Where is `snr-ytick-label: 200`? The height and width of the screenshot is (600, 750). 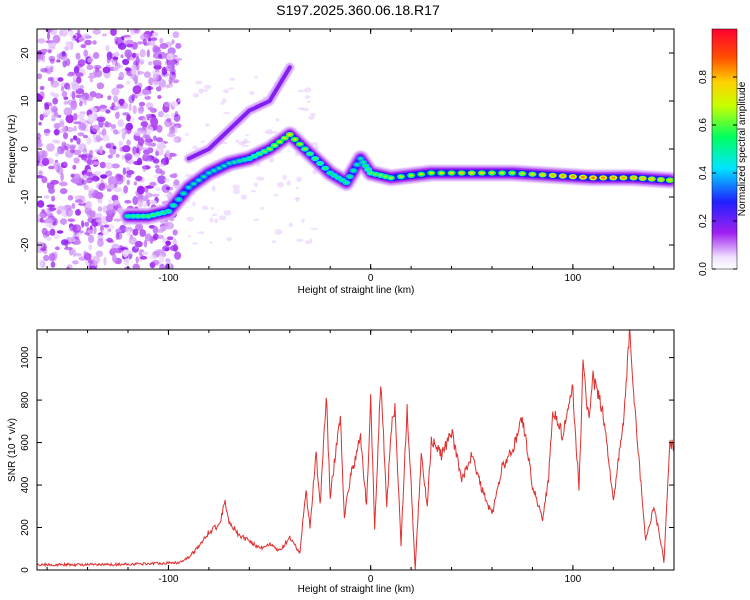
snr-ytick-label: 200 is located at coordinates (25, 527).